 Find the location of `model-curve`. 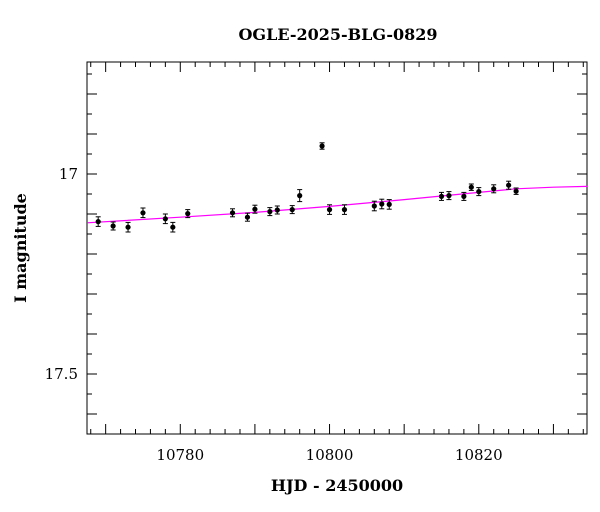

model-curve is located at coordinates (337, 204).